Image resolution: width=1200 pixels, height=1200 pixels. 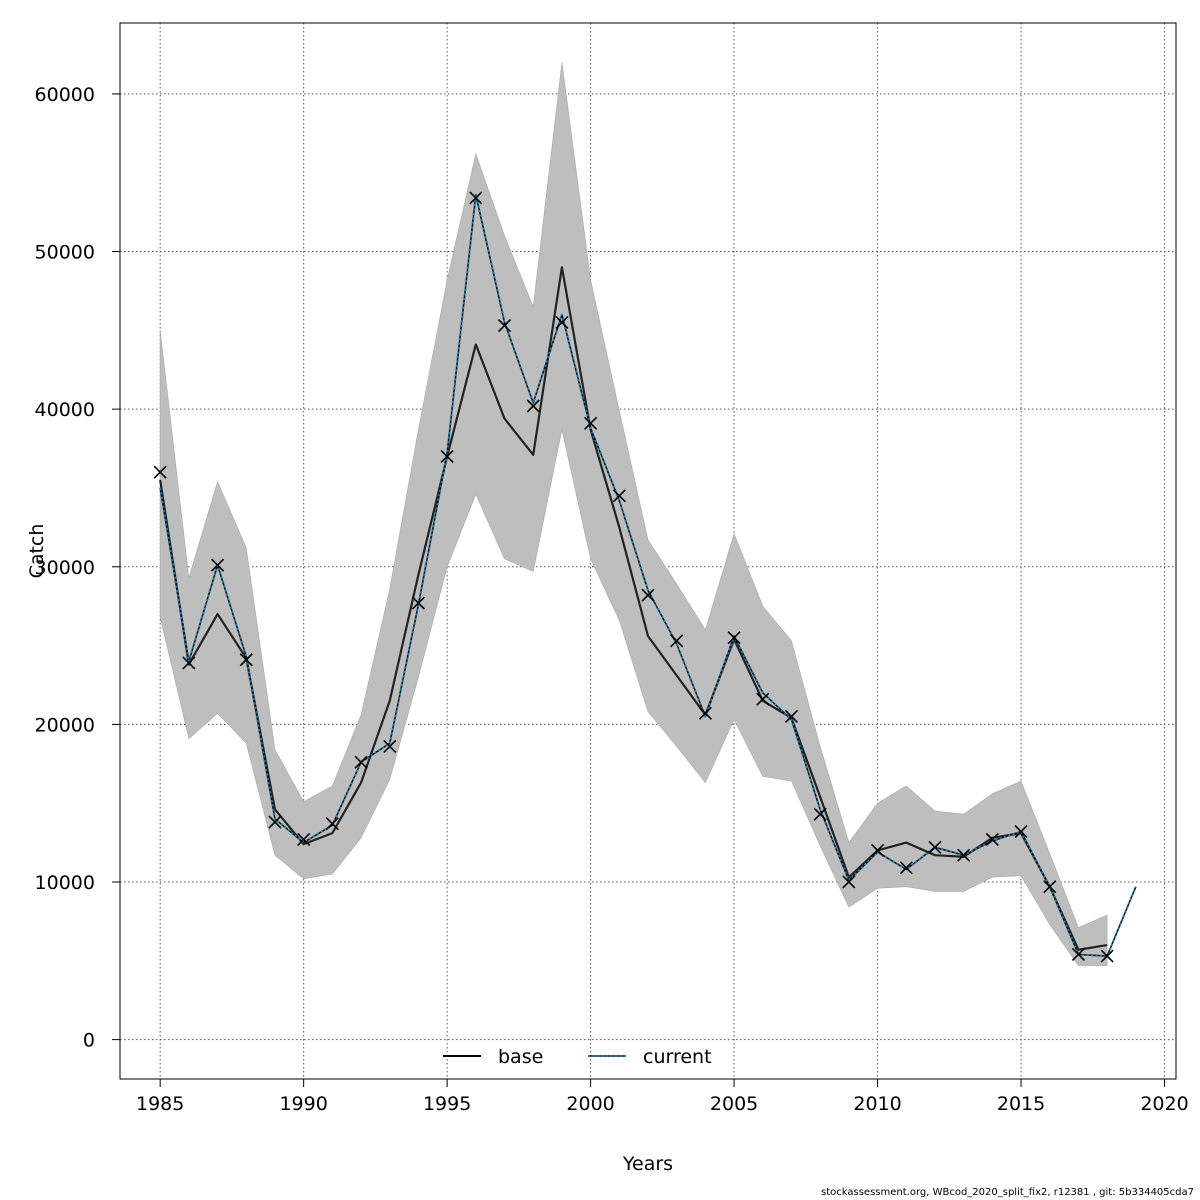 What do you see at coordinates (160, 1104) in the screenshot?
I see `x-tick-label: 1985` at bounding box center [160, 1104].